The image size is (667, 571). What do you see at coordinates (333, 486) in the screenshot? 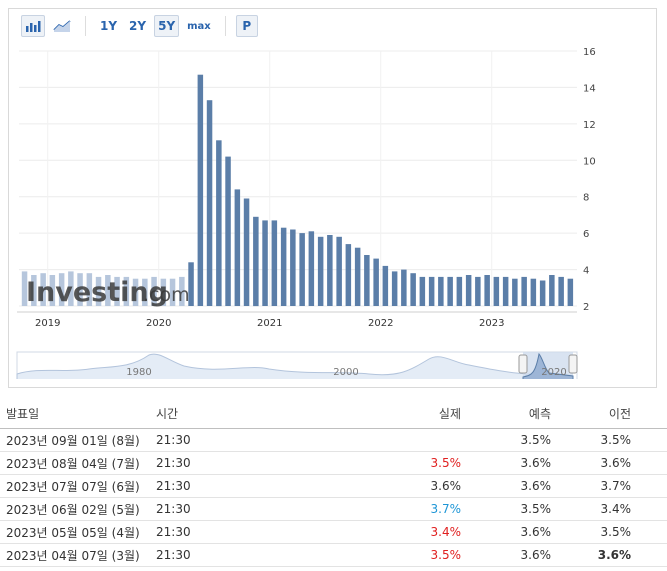
I see `table-row: 2023년 07월 07일 (6월) 21:30 3.6% 3.6% 3.7%` at bounding box center [333, 486].